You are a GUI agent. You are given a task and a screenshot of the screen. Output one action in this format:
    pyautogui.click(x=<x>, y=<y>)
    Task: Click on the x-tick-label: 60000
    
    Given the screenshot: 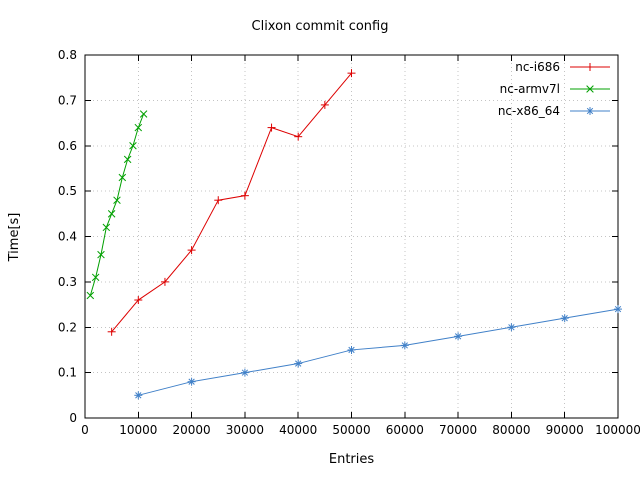 What is the action you would take?
    pyautogui.click(x=405, y=430)
    